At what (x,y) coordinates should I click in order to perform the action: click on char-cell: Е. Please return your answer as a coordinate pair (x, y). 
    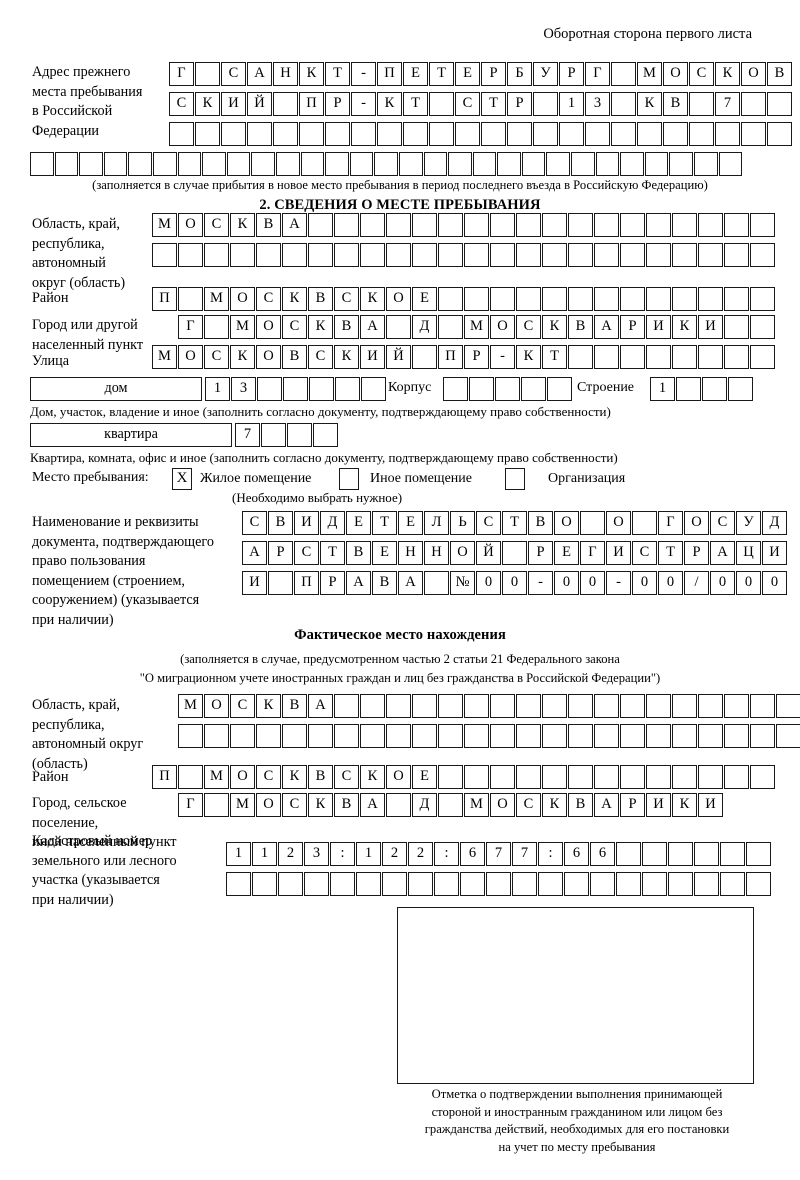
    Looking at the image, I should click on (384, 553).